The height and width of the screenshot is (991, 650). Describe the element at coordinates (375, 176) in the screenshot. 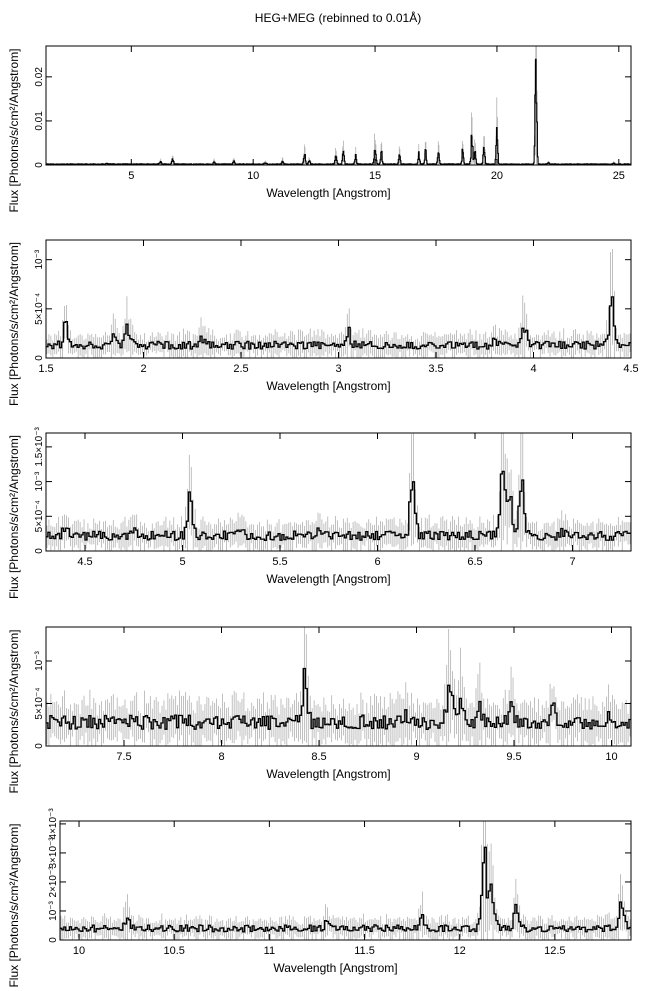

I see `x-tick-label: 15` at that location.